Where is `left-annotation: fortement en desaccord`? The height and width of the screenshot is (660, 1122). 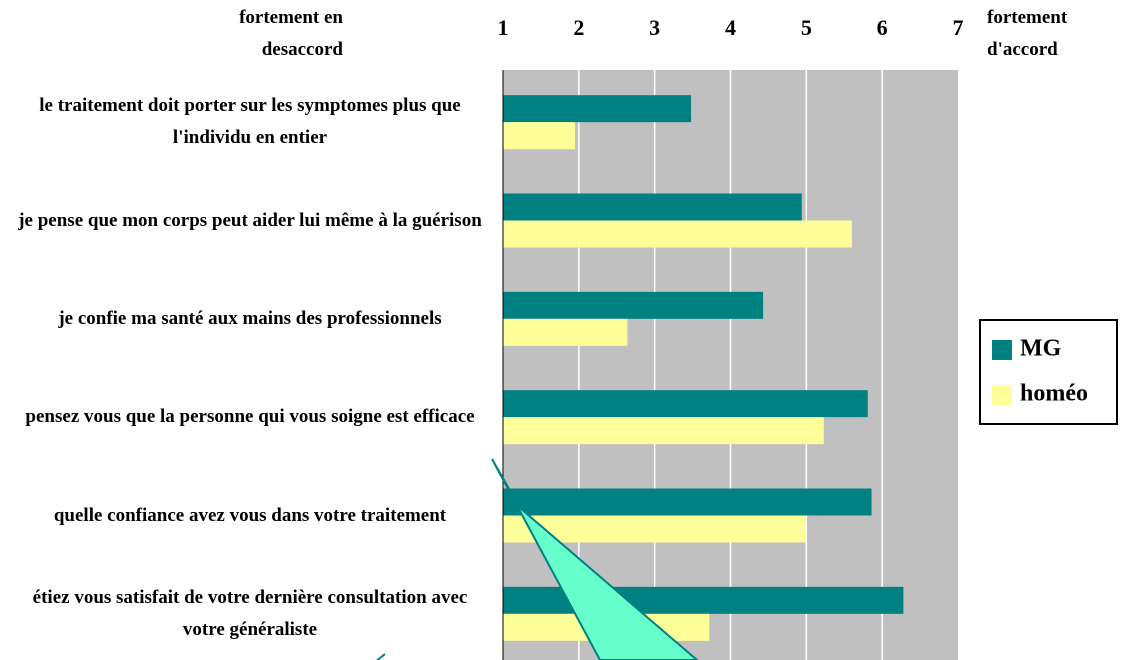 left-annotation: fortement en desaccord is located at coordinates (291, 33).